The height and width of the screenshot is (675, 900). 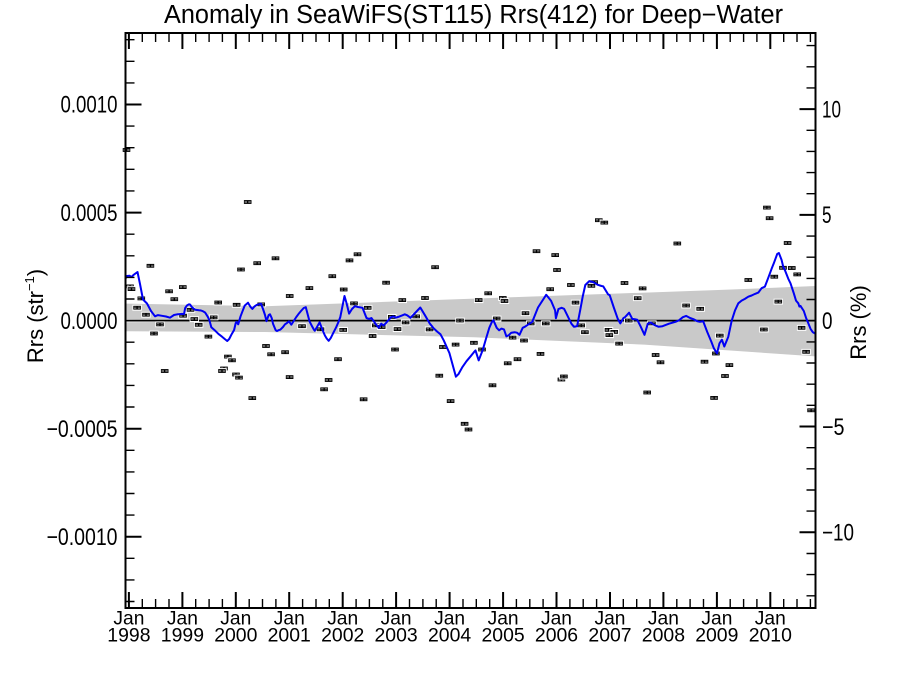 I want to click on svg-text: Rrs (%), so click(x=858, y=322).